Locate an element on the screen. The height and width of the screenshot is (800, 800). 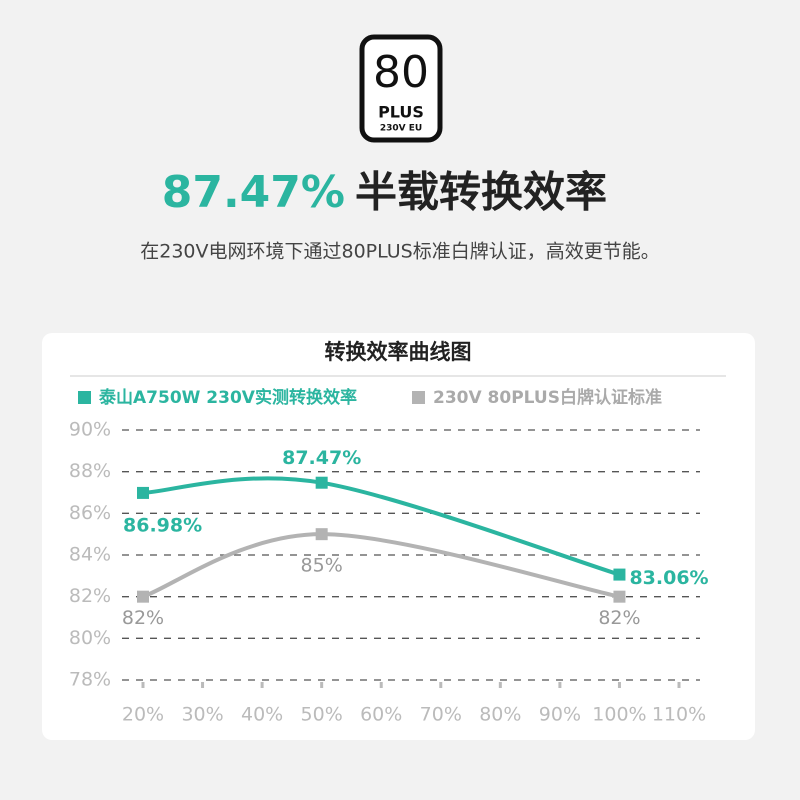
y-tick-label: 78% is located at coordinates (90, 680).